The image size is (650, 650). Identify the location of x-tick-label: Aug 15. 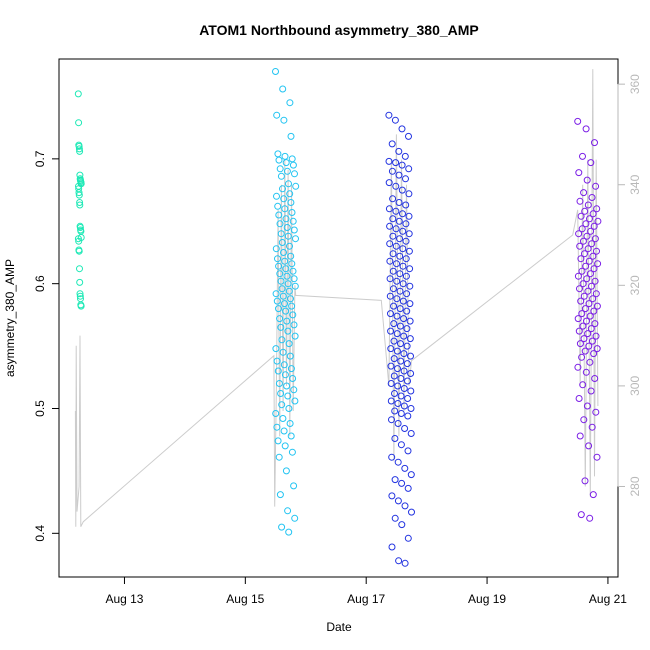
(245, 599).